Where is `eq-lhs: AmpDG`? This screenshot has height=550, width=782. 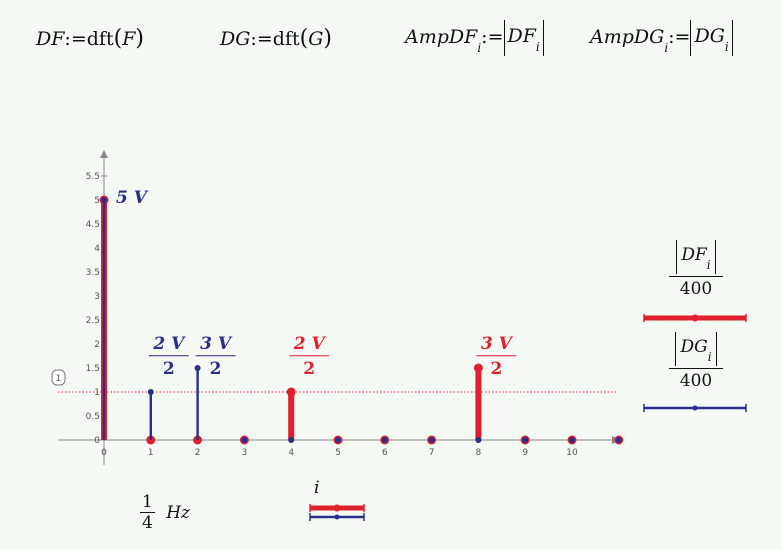 eq-lhs: AmpDG is located at coordinates (627, 37).